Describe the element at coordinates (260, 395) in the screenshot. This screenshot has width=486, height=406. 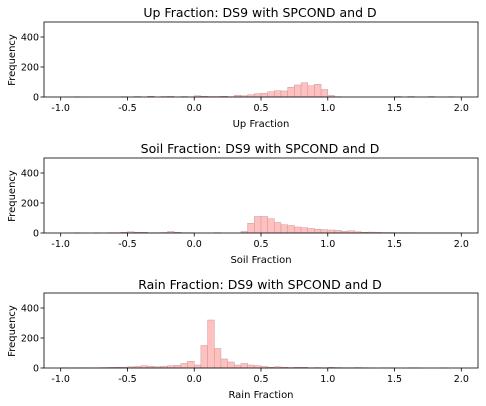
I see `x-axis-label: Rain Fraction` at that location.